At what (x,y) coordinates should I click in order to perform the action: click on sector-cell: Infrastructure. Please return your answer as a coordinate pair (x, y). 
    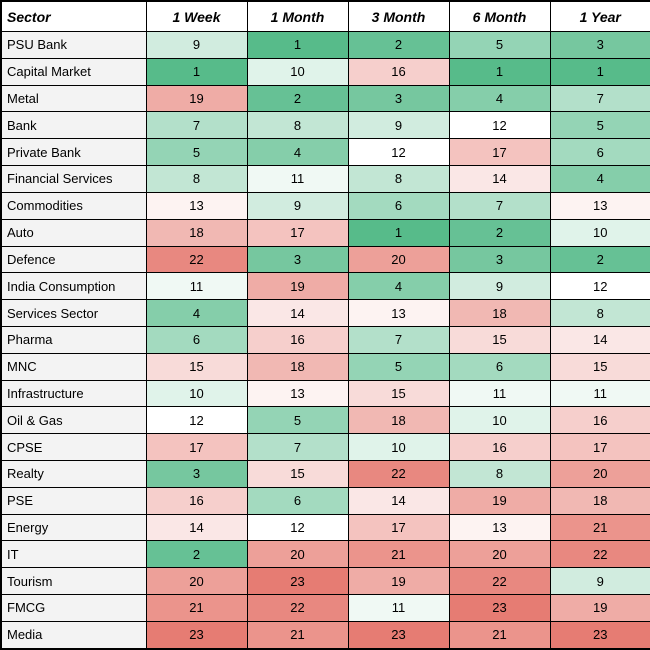
    Looking at the image, I should click on (73, 393).